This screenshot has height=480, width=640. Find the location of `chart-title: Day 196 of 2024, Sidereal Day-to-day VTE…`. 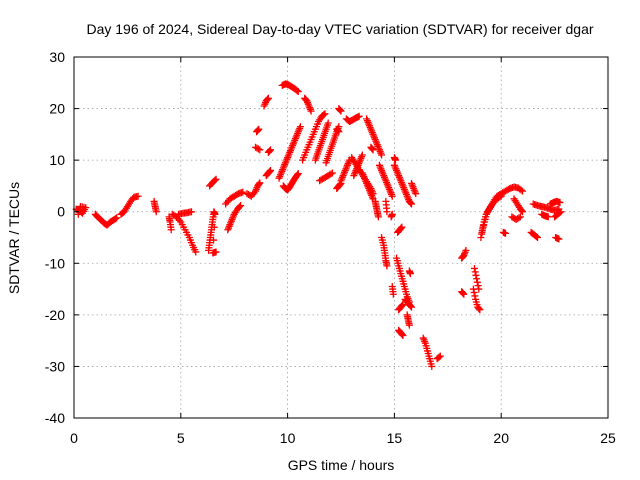

chart-title: Day 196 of 2024, Sidereal Day-to-day VTE… is located at coordinates (339, 29).